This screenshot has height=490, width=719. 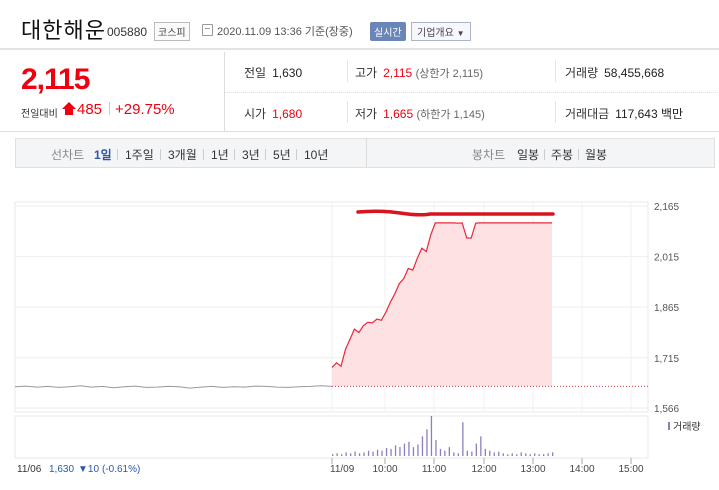 I want to click on low-cell: 저가 1,665 (하한가 1,145), so click(x=420, y=113).